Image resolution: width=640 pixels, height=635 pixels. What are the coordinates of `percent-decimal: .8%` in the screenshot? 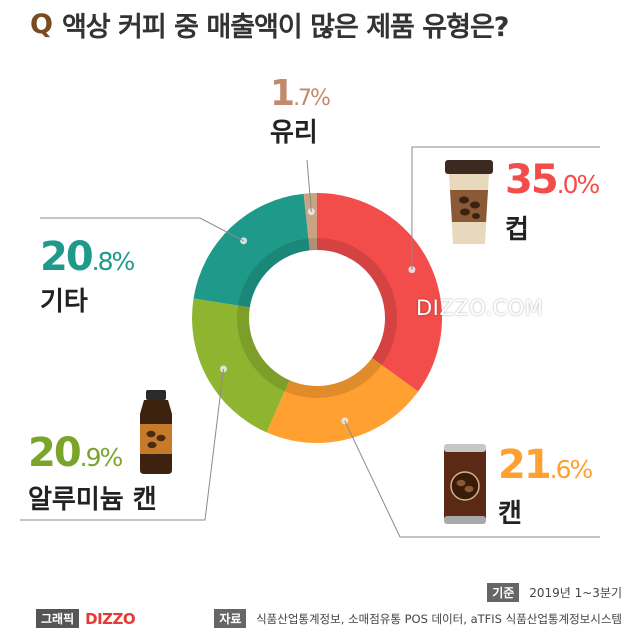 It's located at (113, 261).